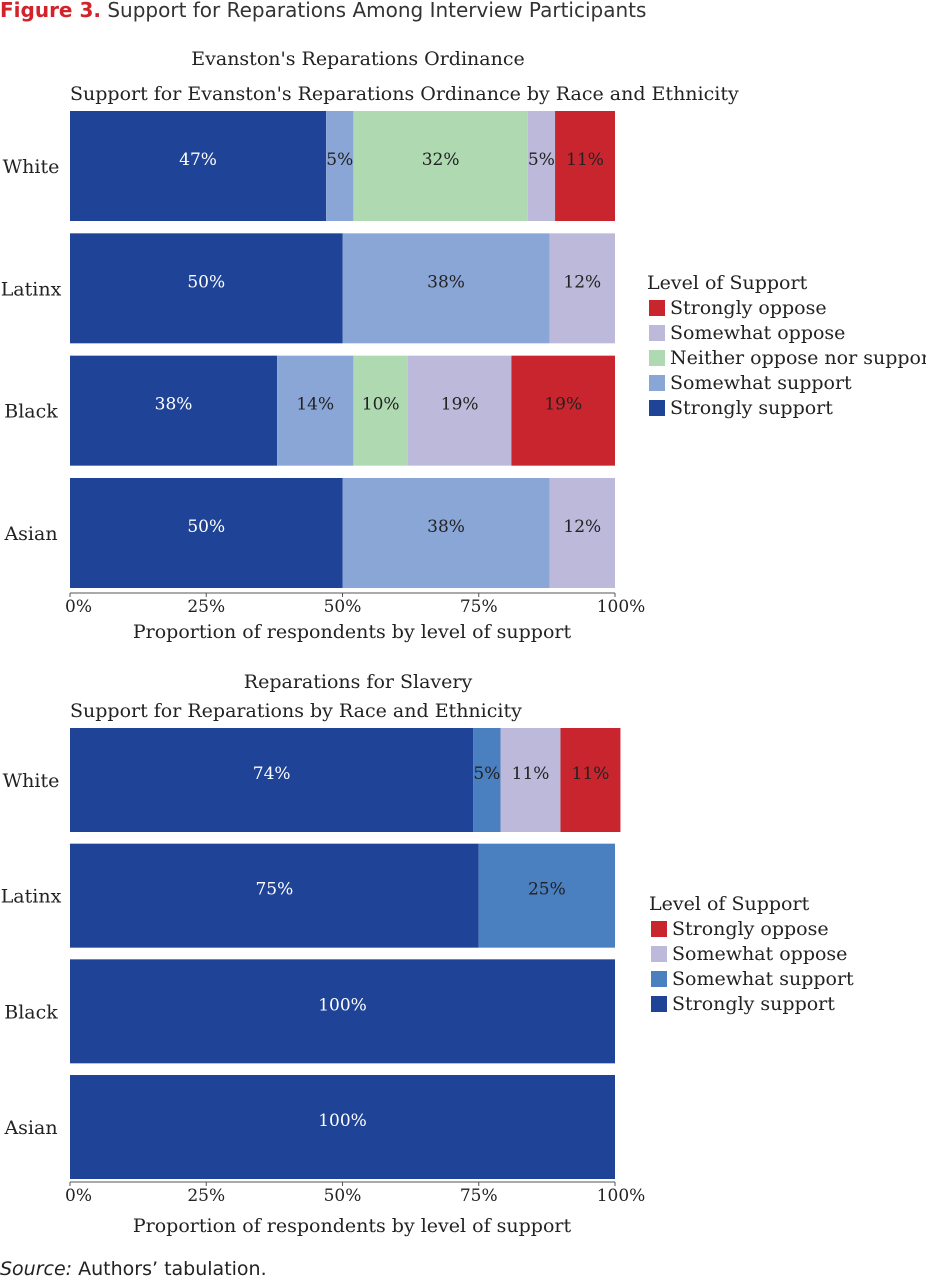 The height and width of the screenshot is (1280, 926). Describe the element at coordinates (342, 1005) in the screenshot. I see `c2-data-label-black-strongly-support: 100%` at that location.